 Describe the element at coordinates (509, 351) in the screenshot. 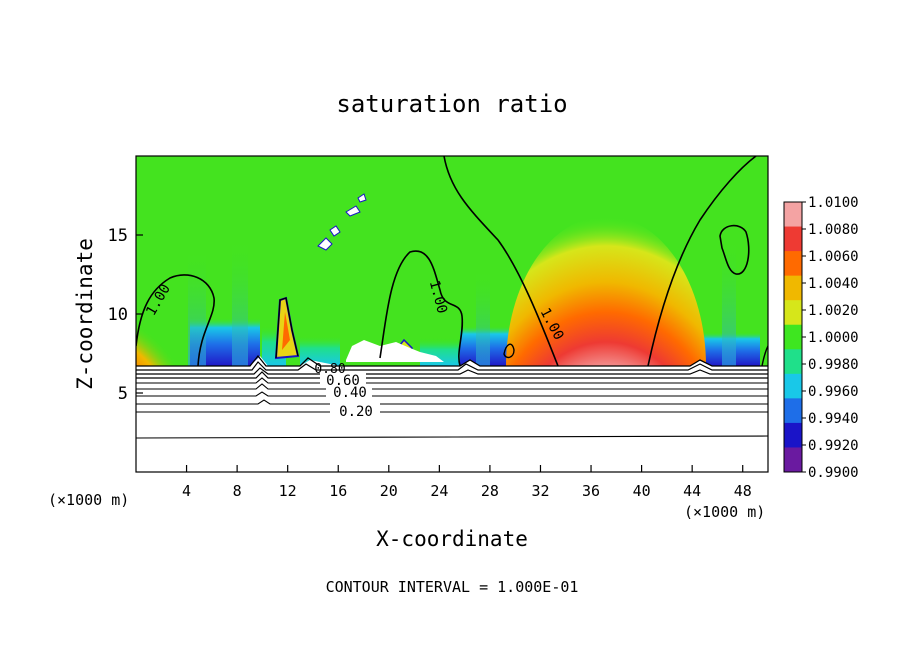

I see `contour-1-00-small` at that location.